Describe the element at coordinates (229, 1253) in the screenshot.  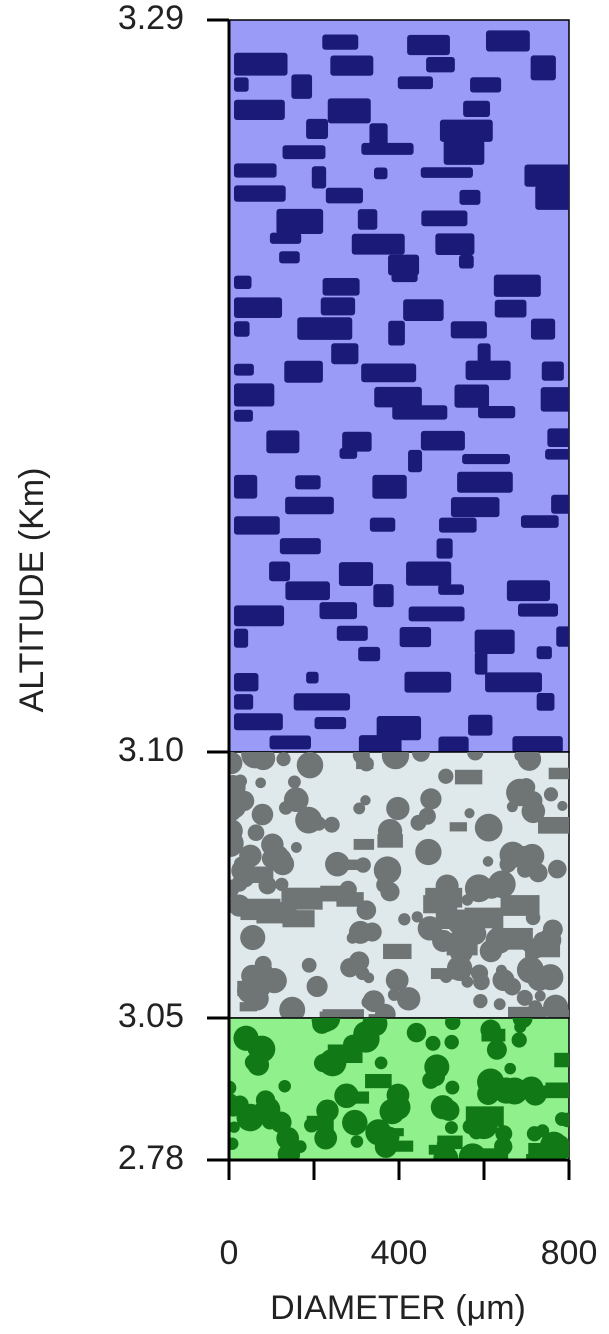
I see `x-tick-label: 0` at that location.